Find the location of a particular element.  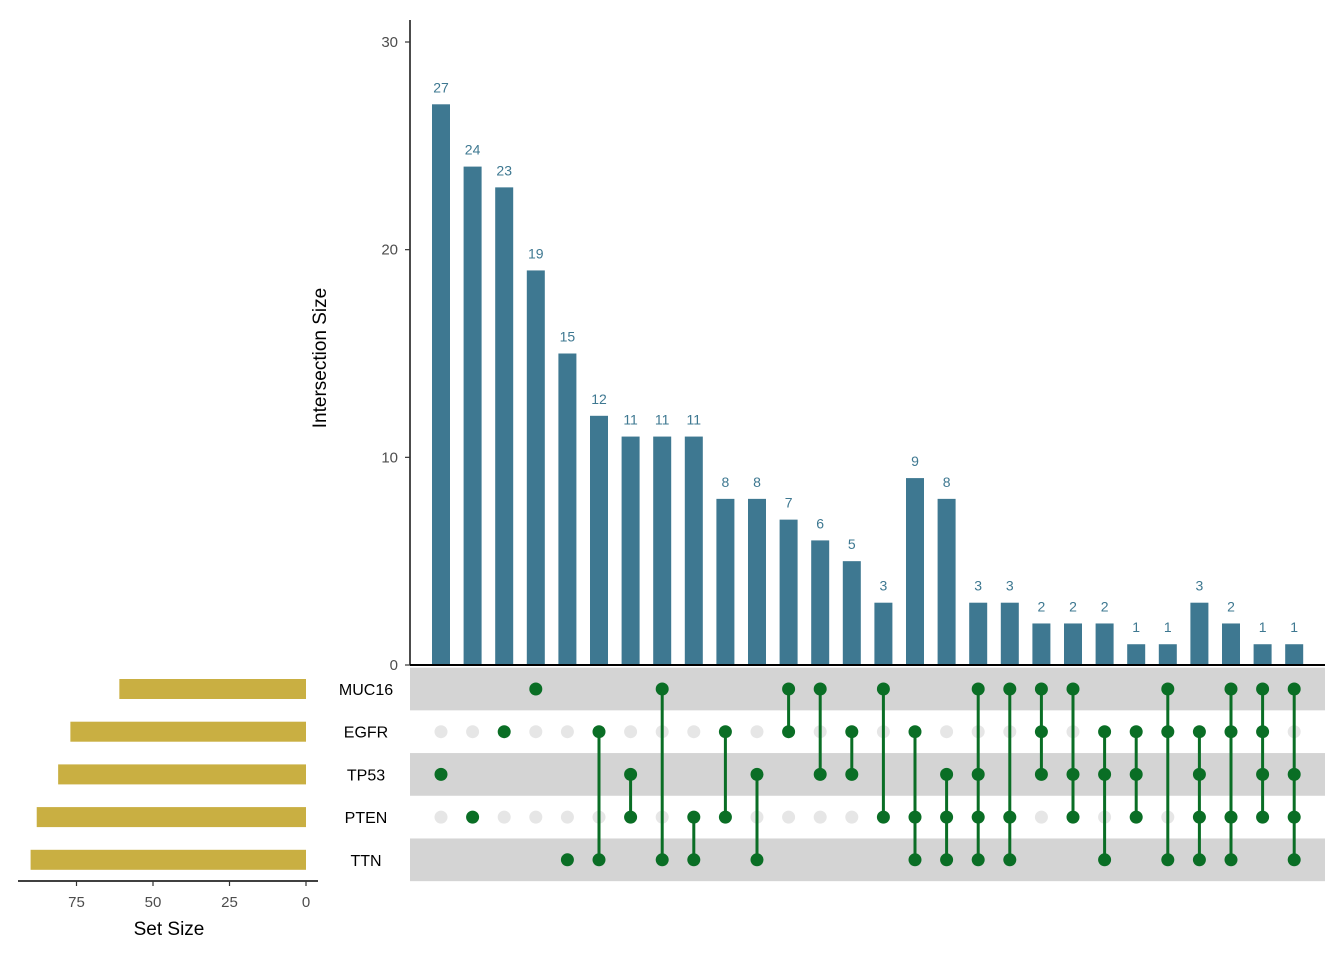

intersection-bar-label: 19 is located at coordinates (536, 253).